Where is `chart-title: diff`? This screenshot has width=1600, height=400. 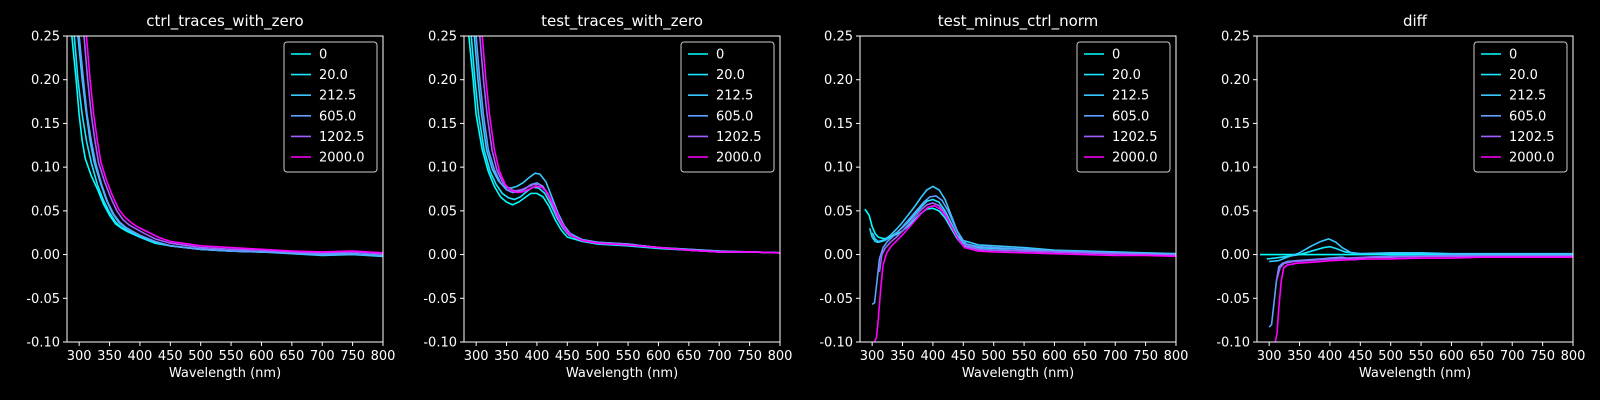 chart-title: diff is located at coordinates (1415, 21).